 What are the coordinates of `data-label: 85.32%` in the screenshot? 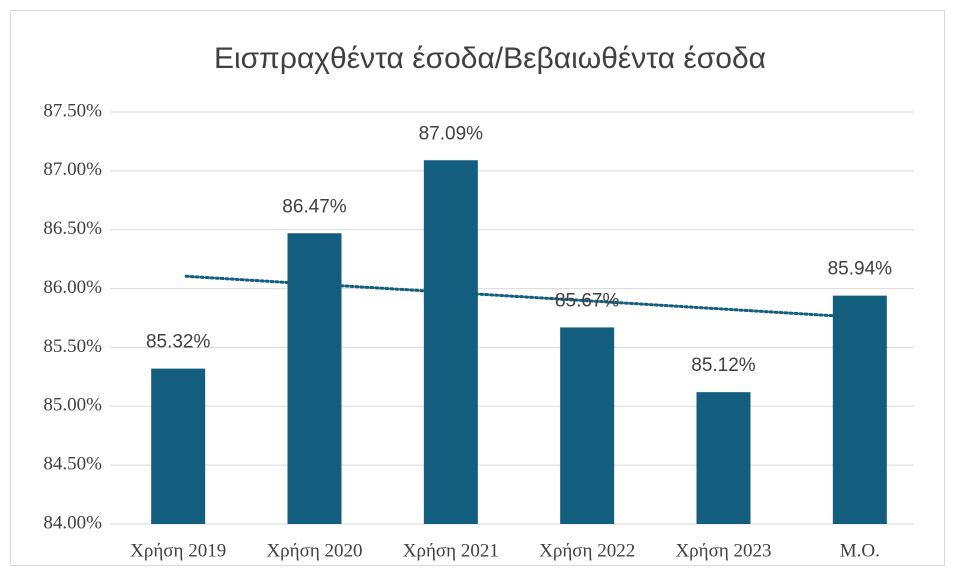 It's located at (178, 342).